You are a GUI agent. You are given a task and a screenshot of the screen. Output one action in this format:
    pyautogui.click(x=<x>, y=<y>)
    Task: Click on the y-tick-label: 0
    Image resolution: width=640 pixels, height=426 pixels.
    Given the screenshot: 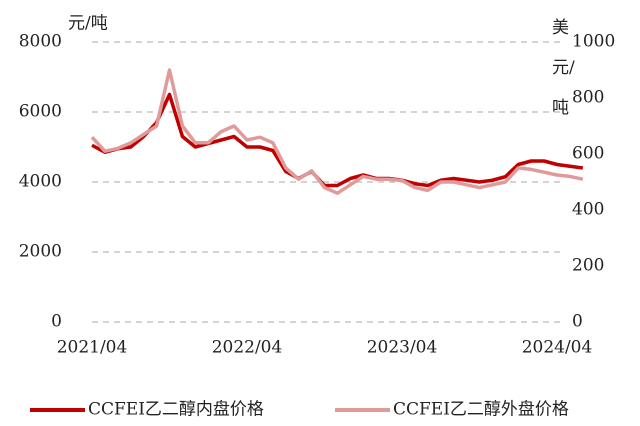 What is the action you would take?
    pyautogui.click(x=56, y=322)
    